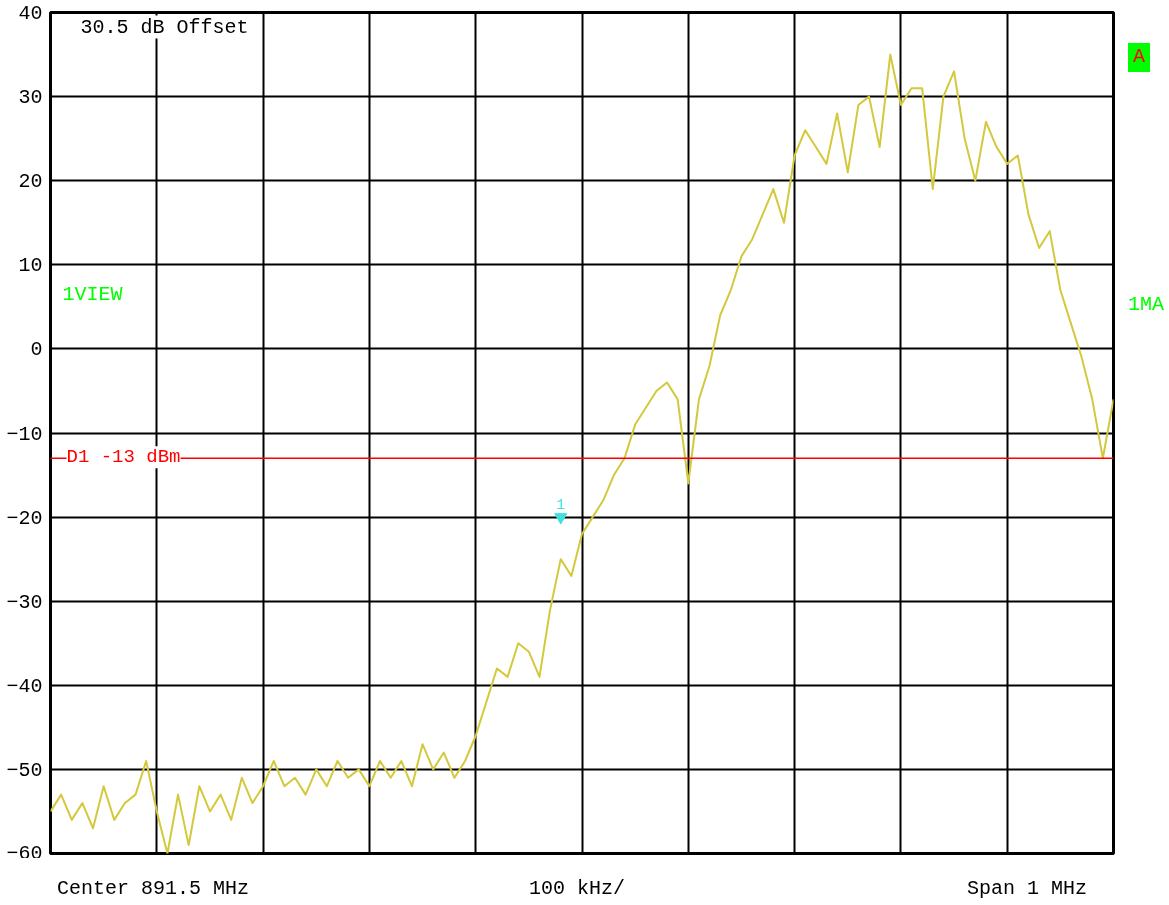  Describe the element at coordinates (153, 889) in the screenshot. I see `text: Center 891.5 MHz` at that location.